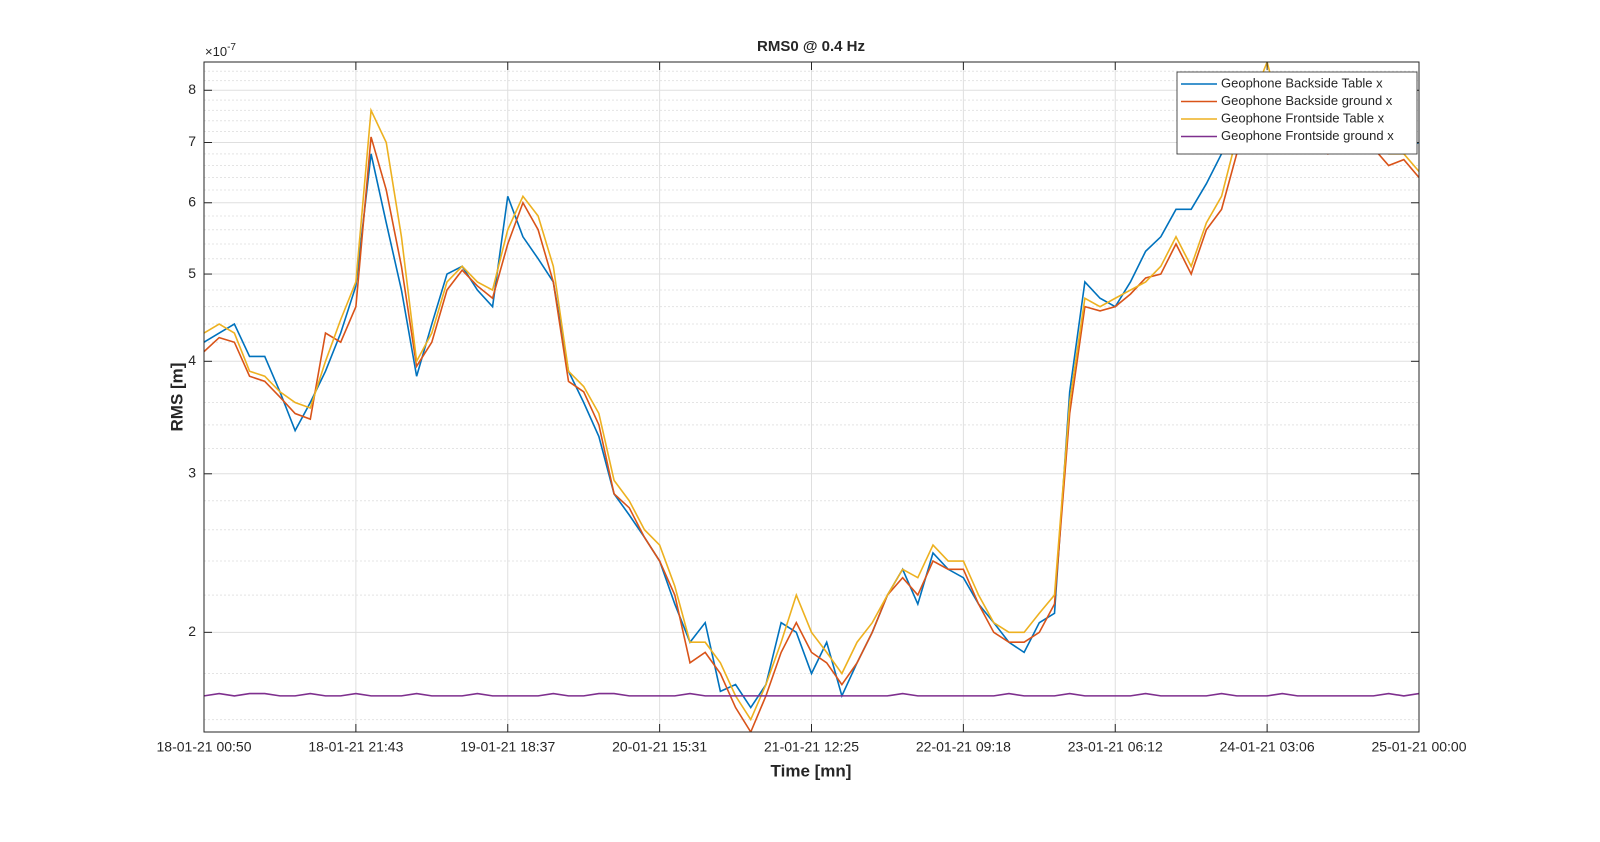 This screenshot has width=1600, height=842. What do you see at coordinates (192, 273) in the screenshot?
I see `y-tick-label: 5` at bounding box center [192, 273].